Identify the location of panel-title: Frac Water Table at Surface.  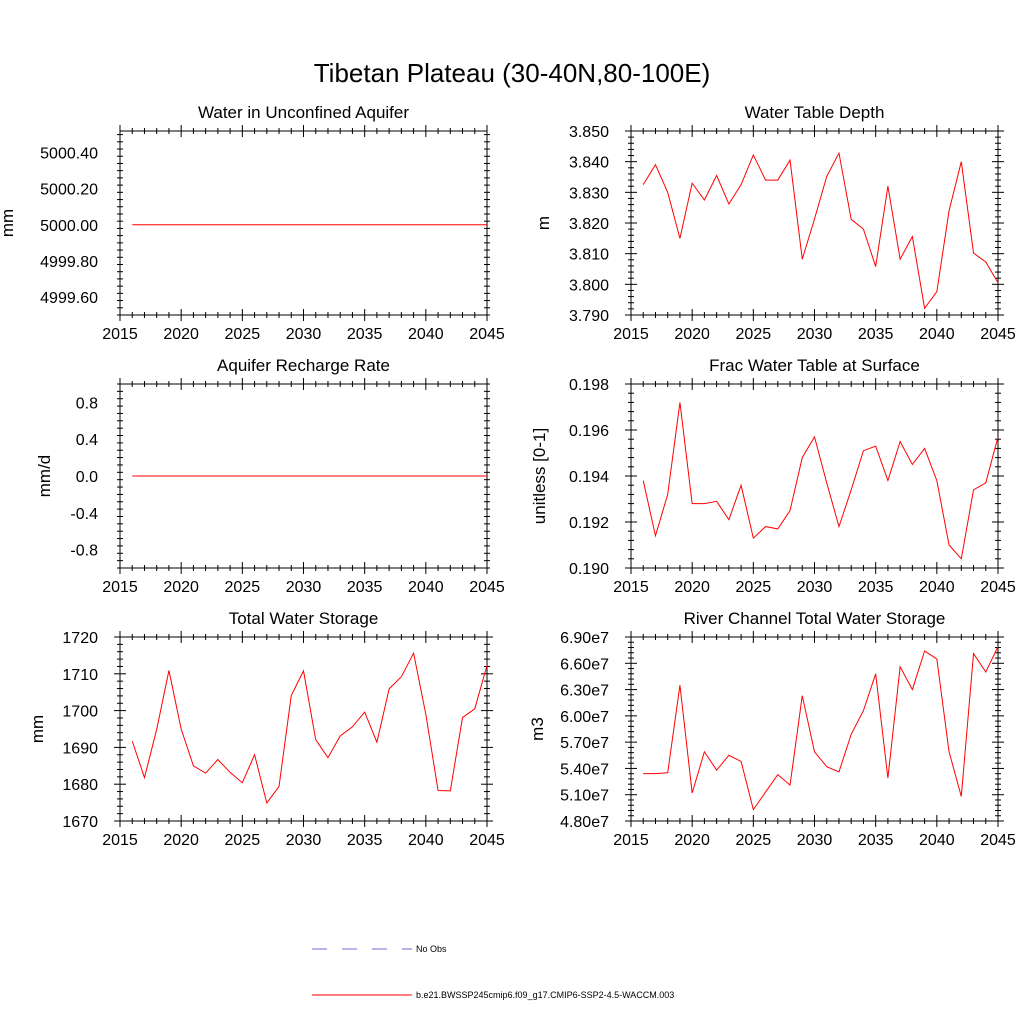
(814, 365).